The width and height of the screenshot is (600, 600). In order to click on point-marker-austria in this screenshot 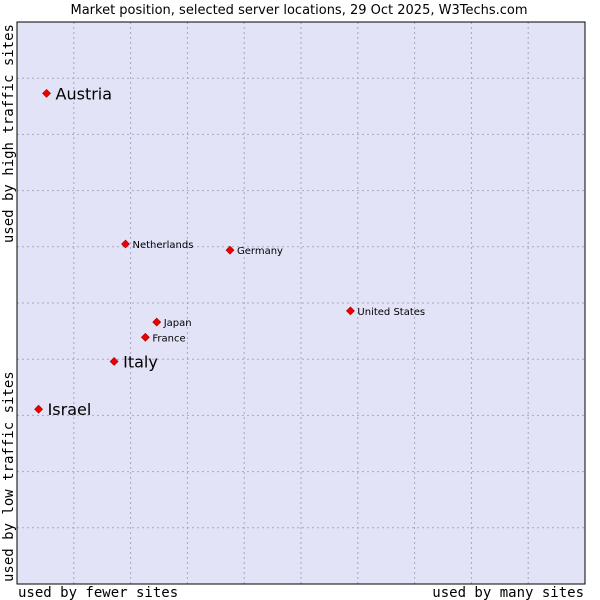, I will do `click(46, 93)`.